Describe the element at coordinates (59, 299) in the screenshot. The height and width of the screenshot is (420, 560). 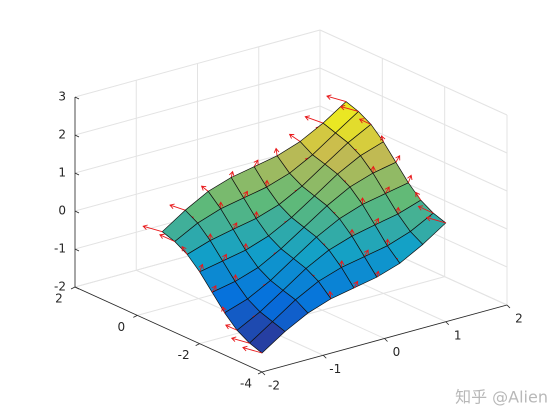
I see `y-tick-label: 2` at that location.